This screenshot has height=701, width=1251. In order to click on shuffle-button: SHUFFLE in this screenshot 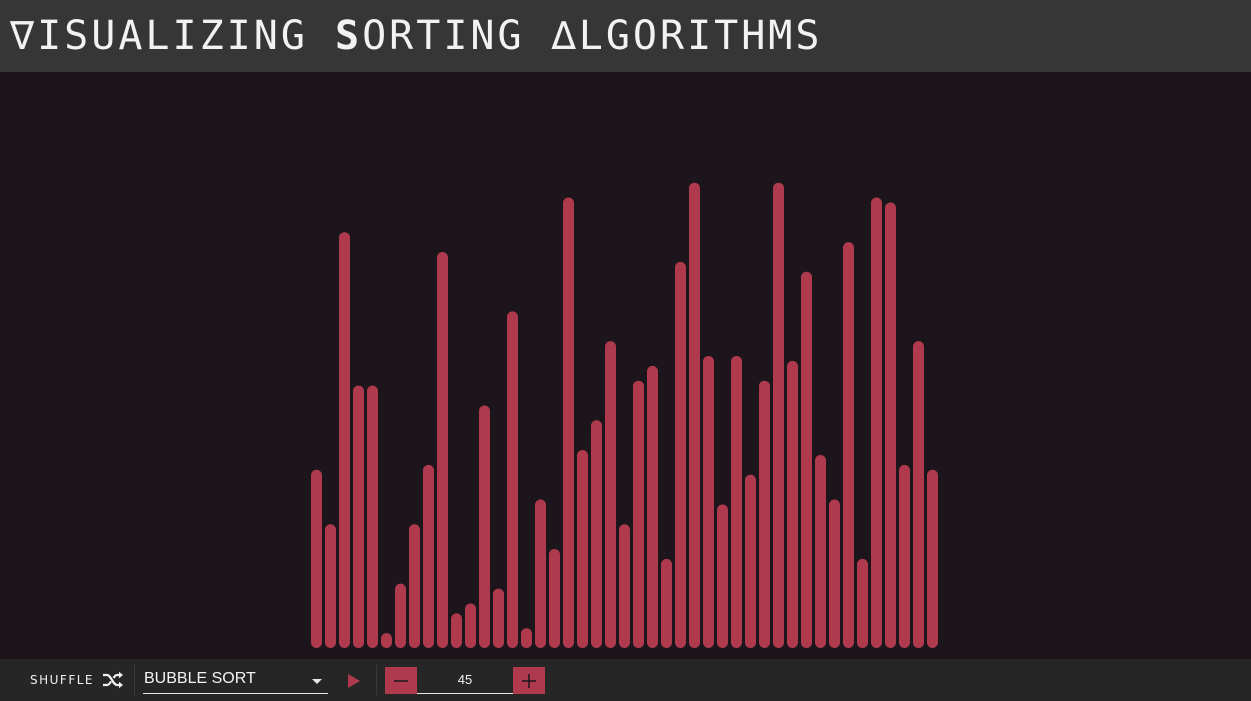, I will do `click(74, 680)`.